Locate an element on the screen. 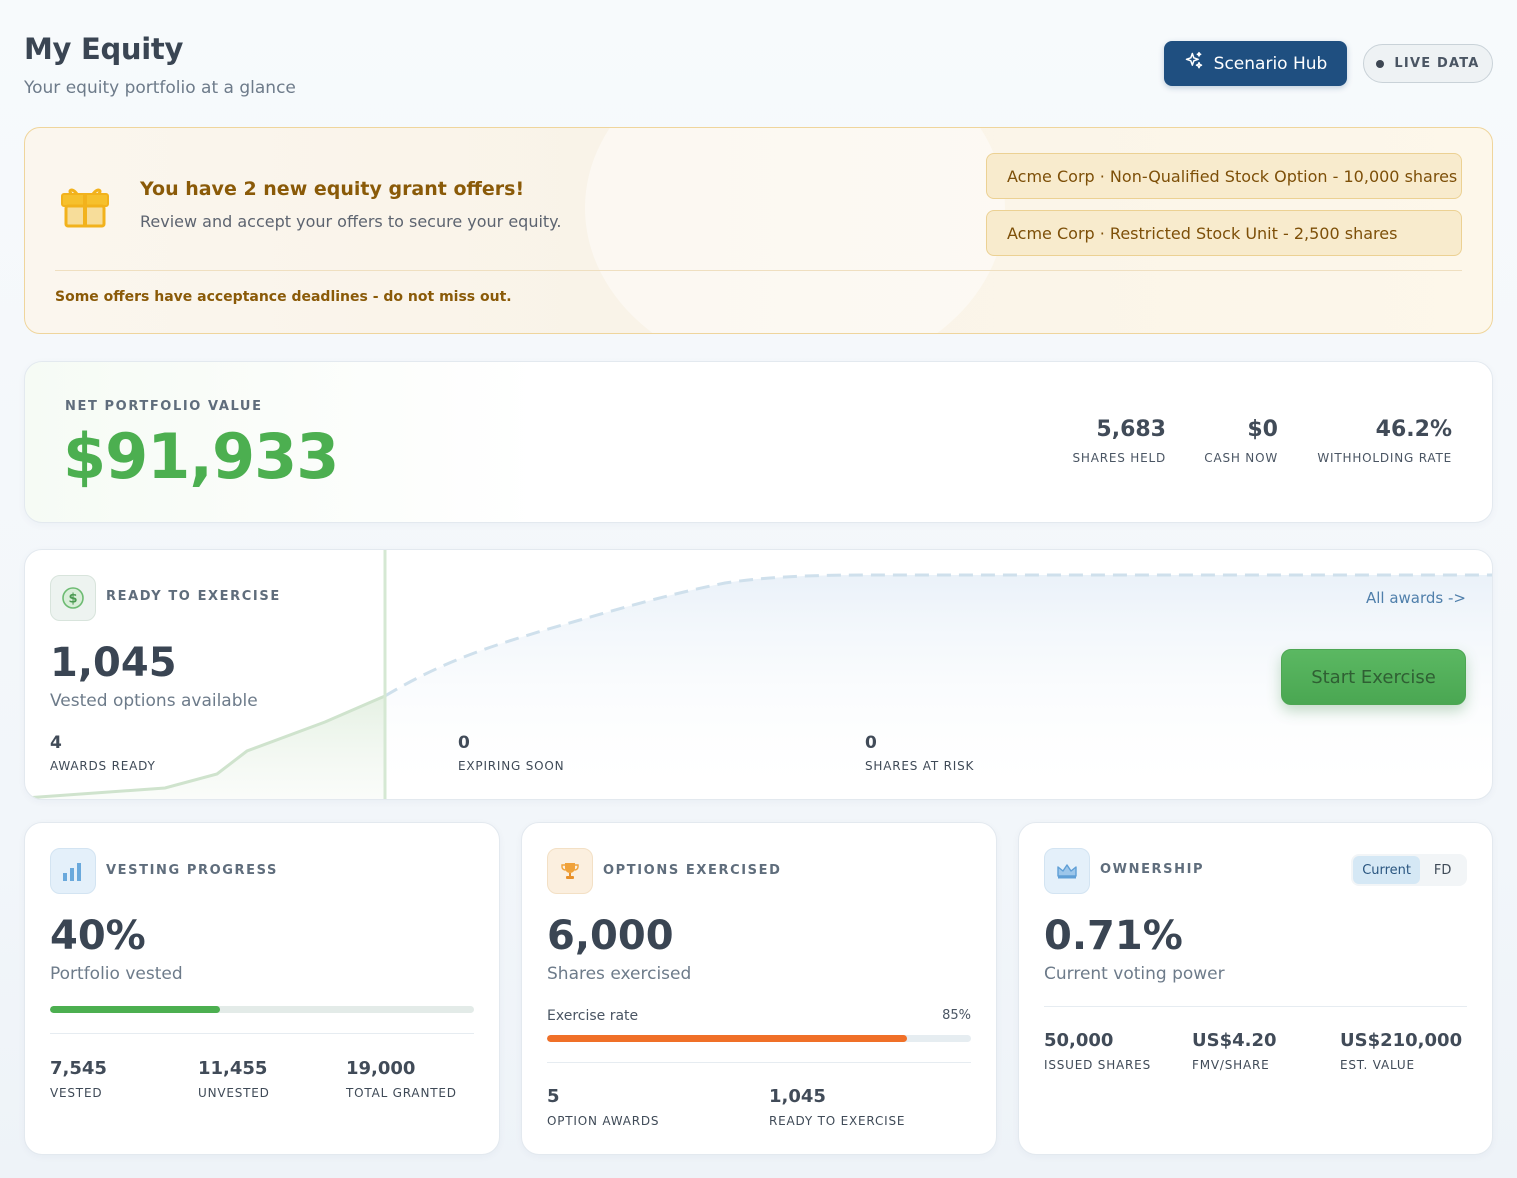  ready-to-exercise-label: READY TO EXERCISE is located at coordinates (193, 596).